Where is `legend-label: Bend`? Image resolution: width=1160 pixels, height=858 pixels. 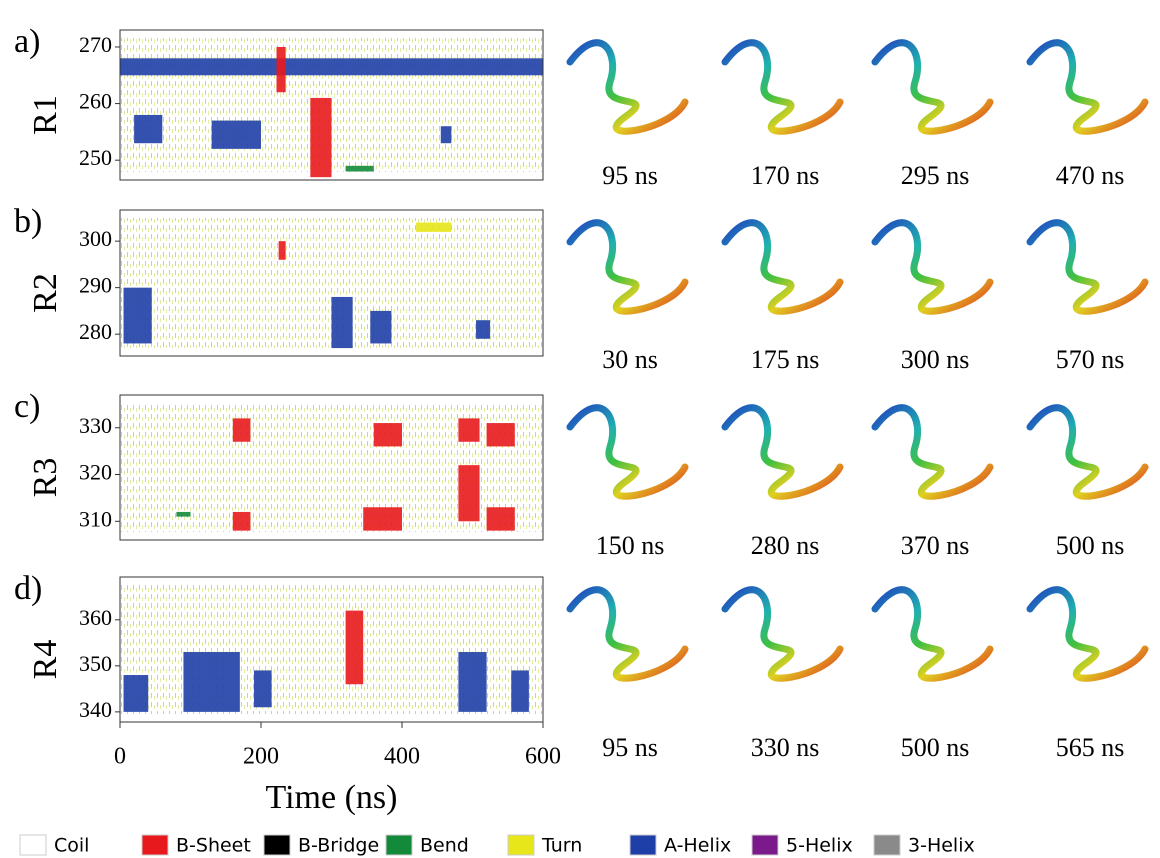
legend-label: Bend is located at coordinates (444, 846).